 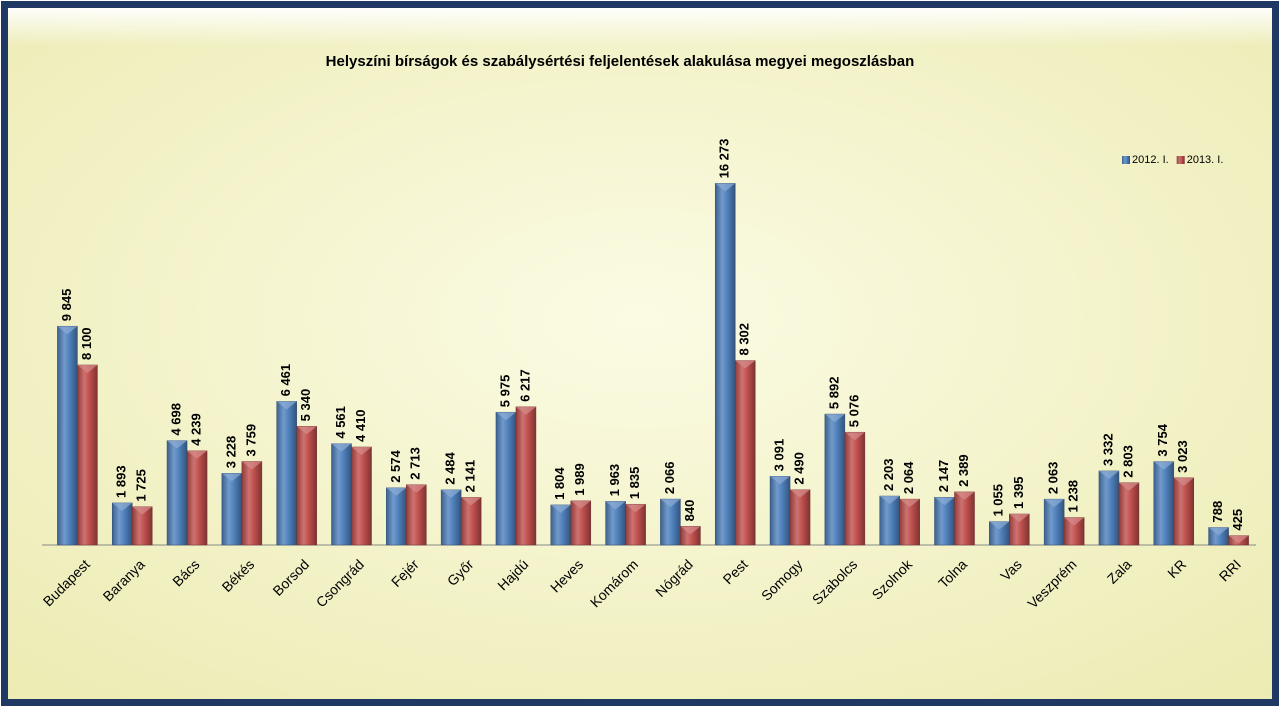 What do you see at coordinates (1205, 160) in the screenshot?
I see `legend-label: 2013. I.` at bounding box center [1205, 160].